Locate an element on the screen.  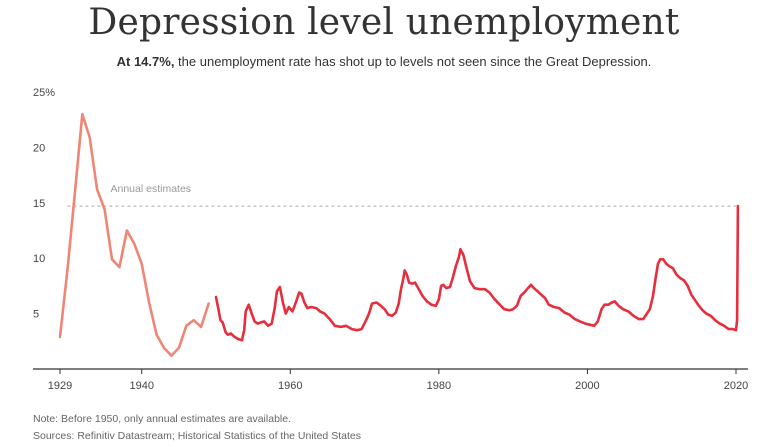
x-tick-label: 1980 is located at coordinates (439, 386).